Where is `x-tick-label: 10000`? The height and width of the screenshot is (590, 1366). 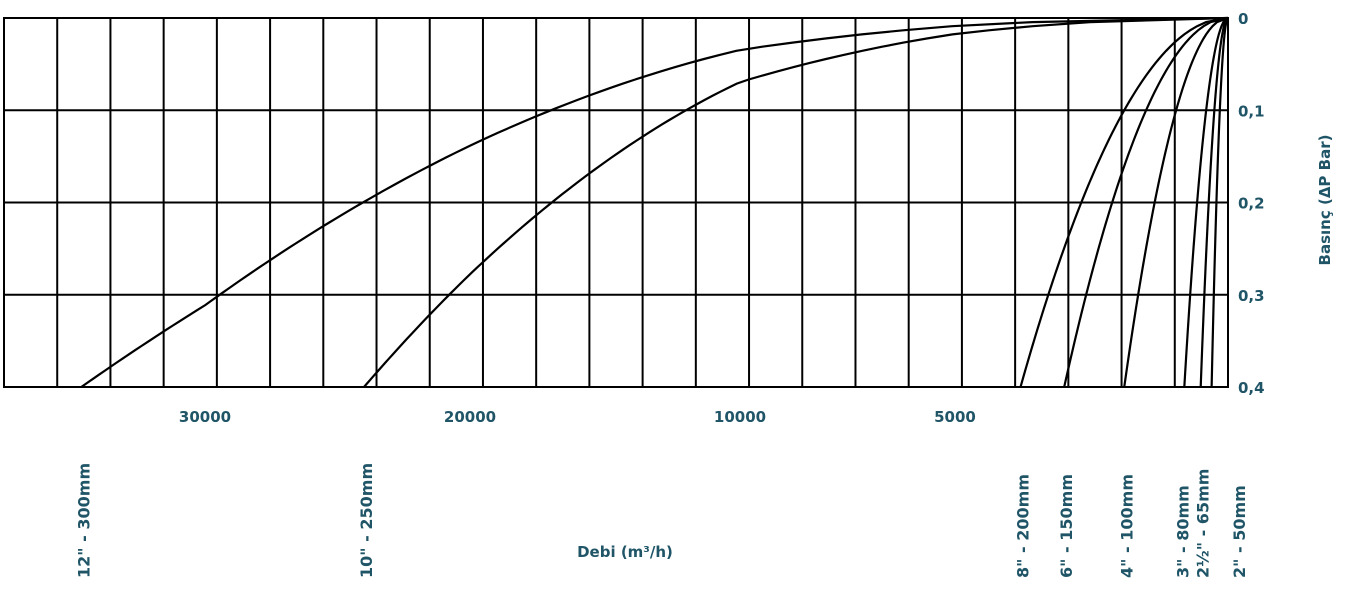 x-tick-label: 10000 is located at coordinates (740, 417).